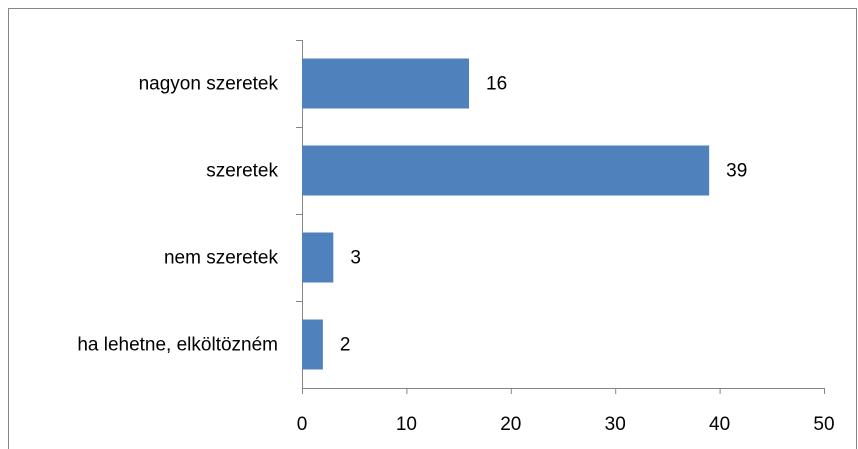 The image size is (858, 449). I want to click on y-tick-label: nagyon szeretek, so click(209, 84).